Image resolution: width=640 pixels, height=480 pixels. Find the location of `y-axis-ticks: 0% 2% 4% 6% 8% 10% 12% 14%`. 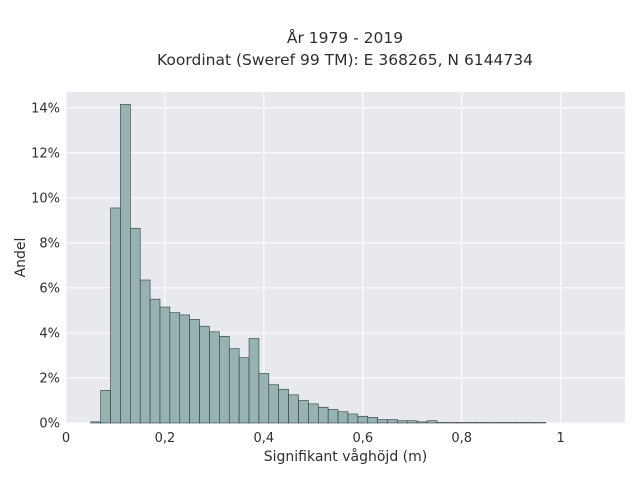

y-axis-ticks: 0% 2% 4% 6% 8% 10% 12% 14% is located at coordinates (45, 266).